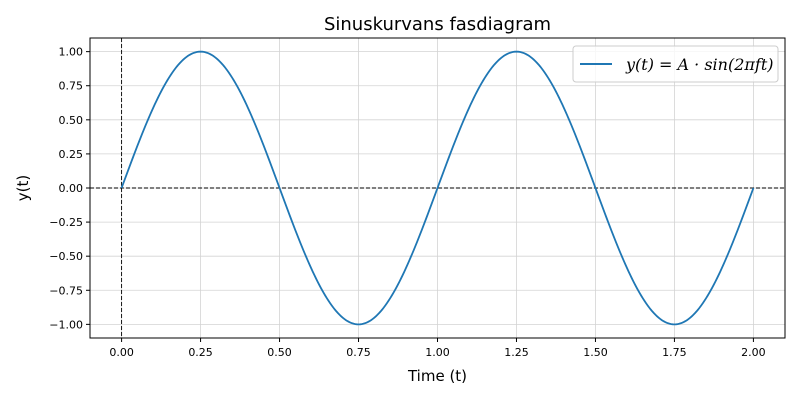 The width and height of the screenshot is (800, 400). I want to click on x-axis-ticks: 0.00 0.25 0.50 0.75 1.00 1.25 1.50 1.75 2.00, so click(437, 348).